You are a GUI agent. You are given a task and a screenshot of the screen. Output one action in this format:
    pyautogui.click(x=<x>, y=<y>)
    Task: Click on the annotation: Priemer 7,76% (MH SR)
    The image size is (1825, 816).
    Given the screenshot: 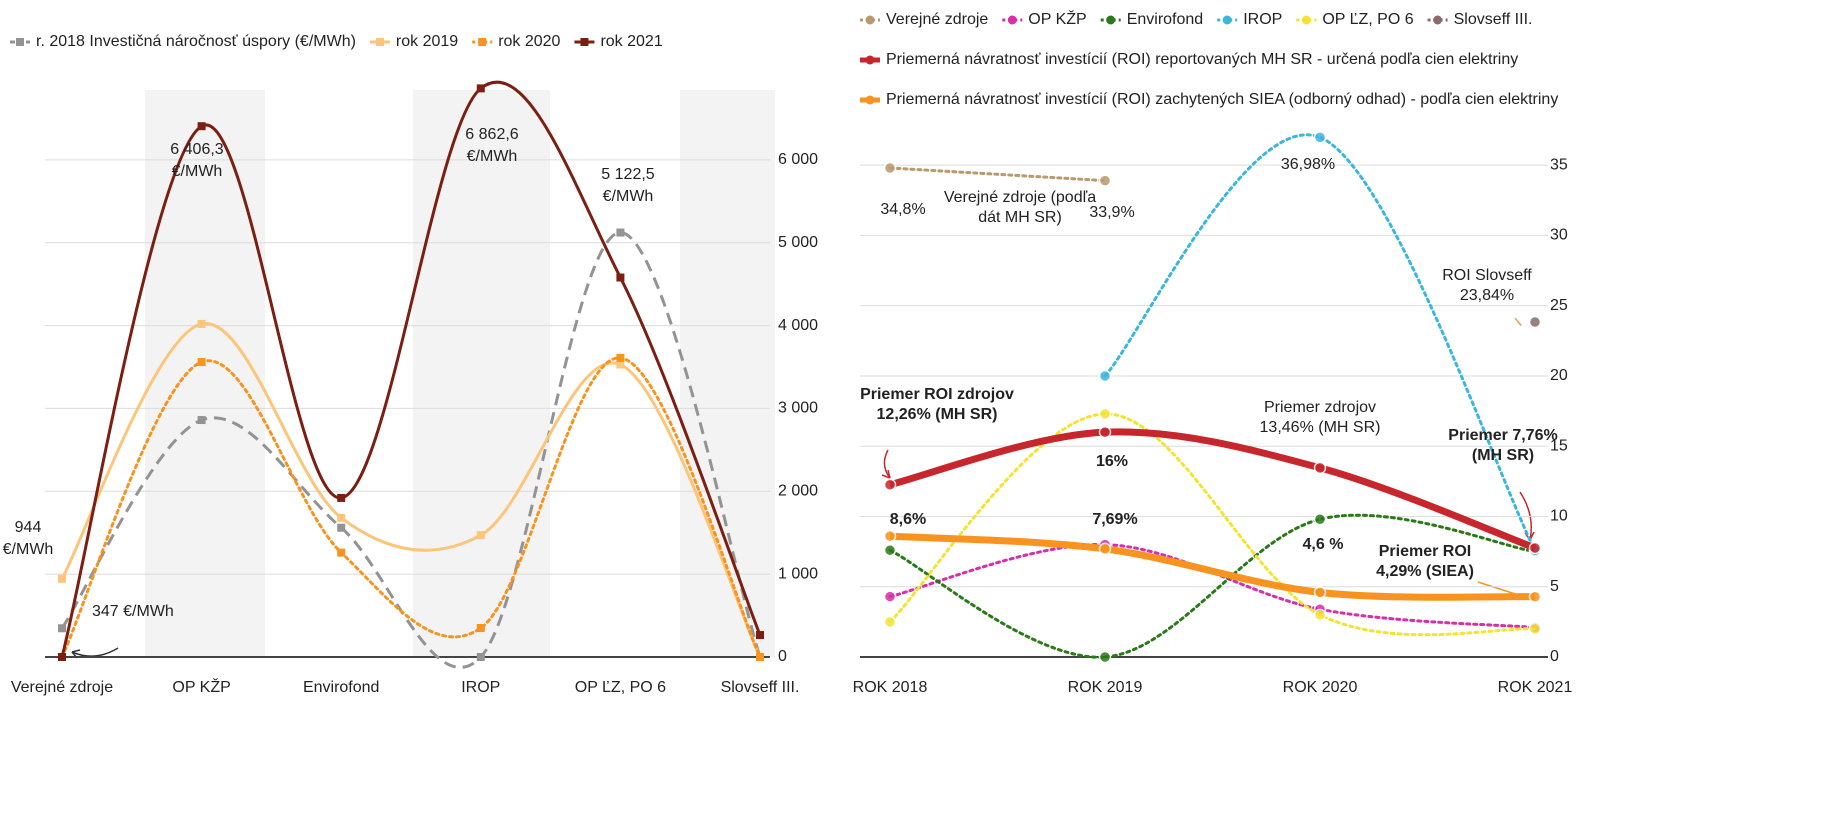 What is the action you would take?
    pyautogui.click(x=1502, y=445)
    